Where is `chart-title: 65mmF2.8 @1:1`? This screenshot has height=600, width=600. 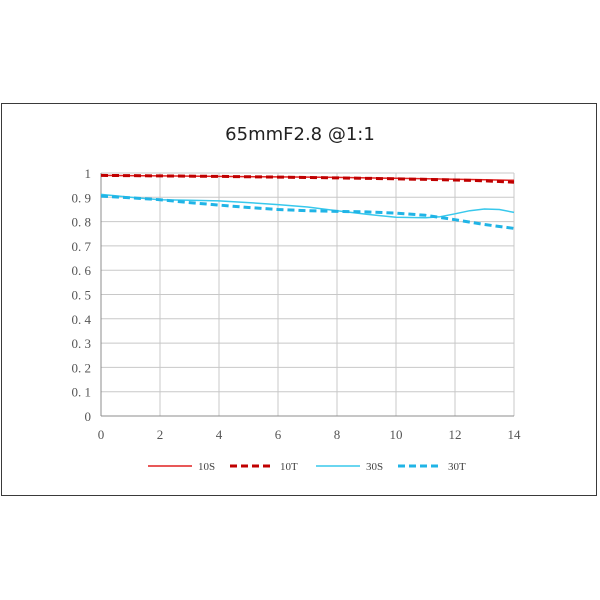 chart-title: 65mmF2.8 @1:1 is located at coordinates (300, 134).